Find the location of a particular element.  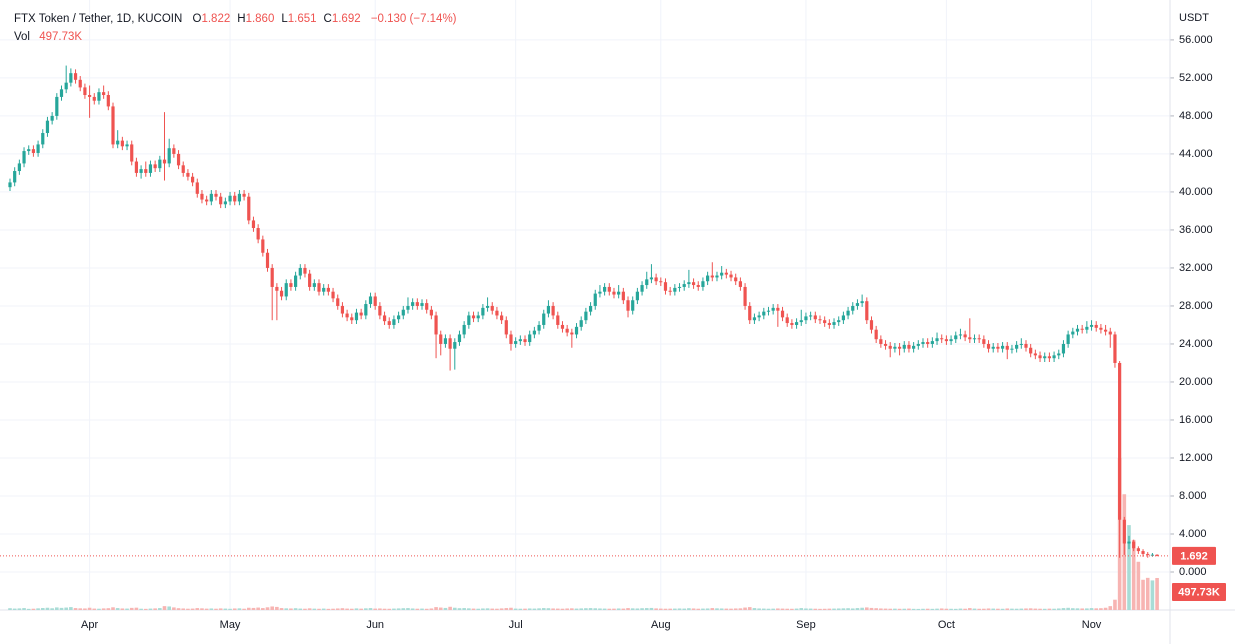

x-tick-label: Jun is located at coordinates (375, 625).